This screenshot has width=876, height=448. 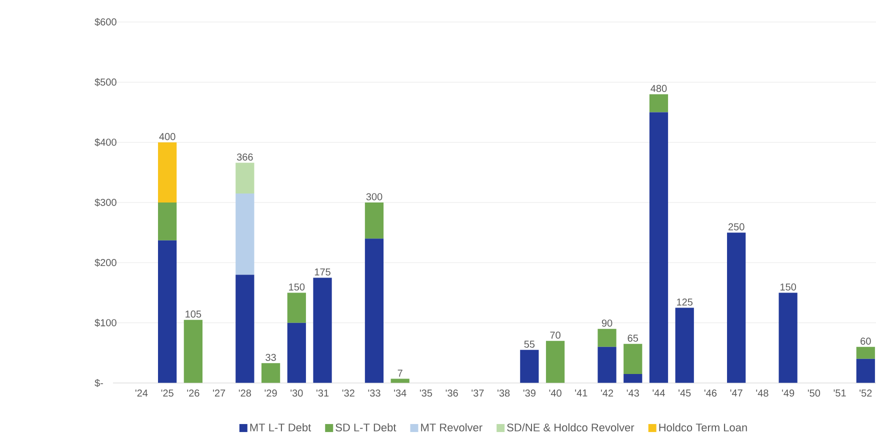 What do you see at coordinates (105, 262) in the screenshot?
I see `y-tick-label: $200` at bounding box center [105, 262].